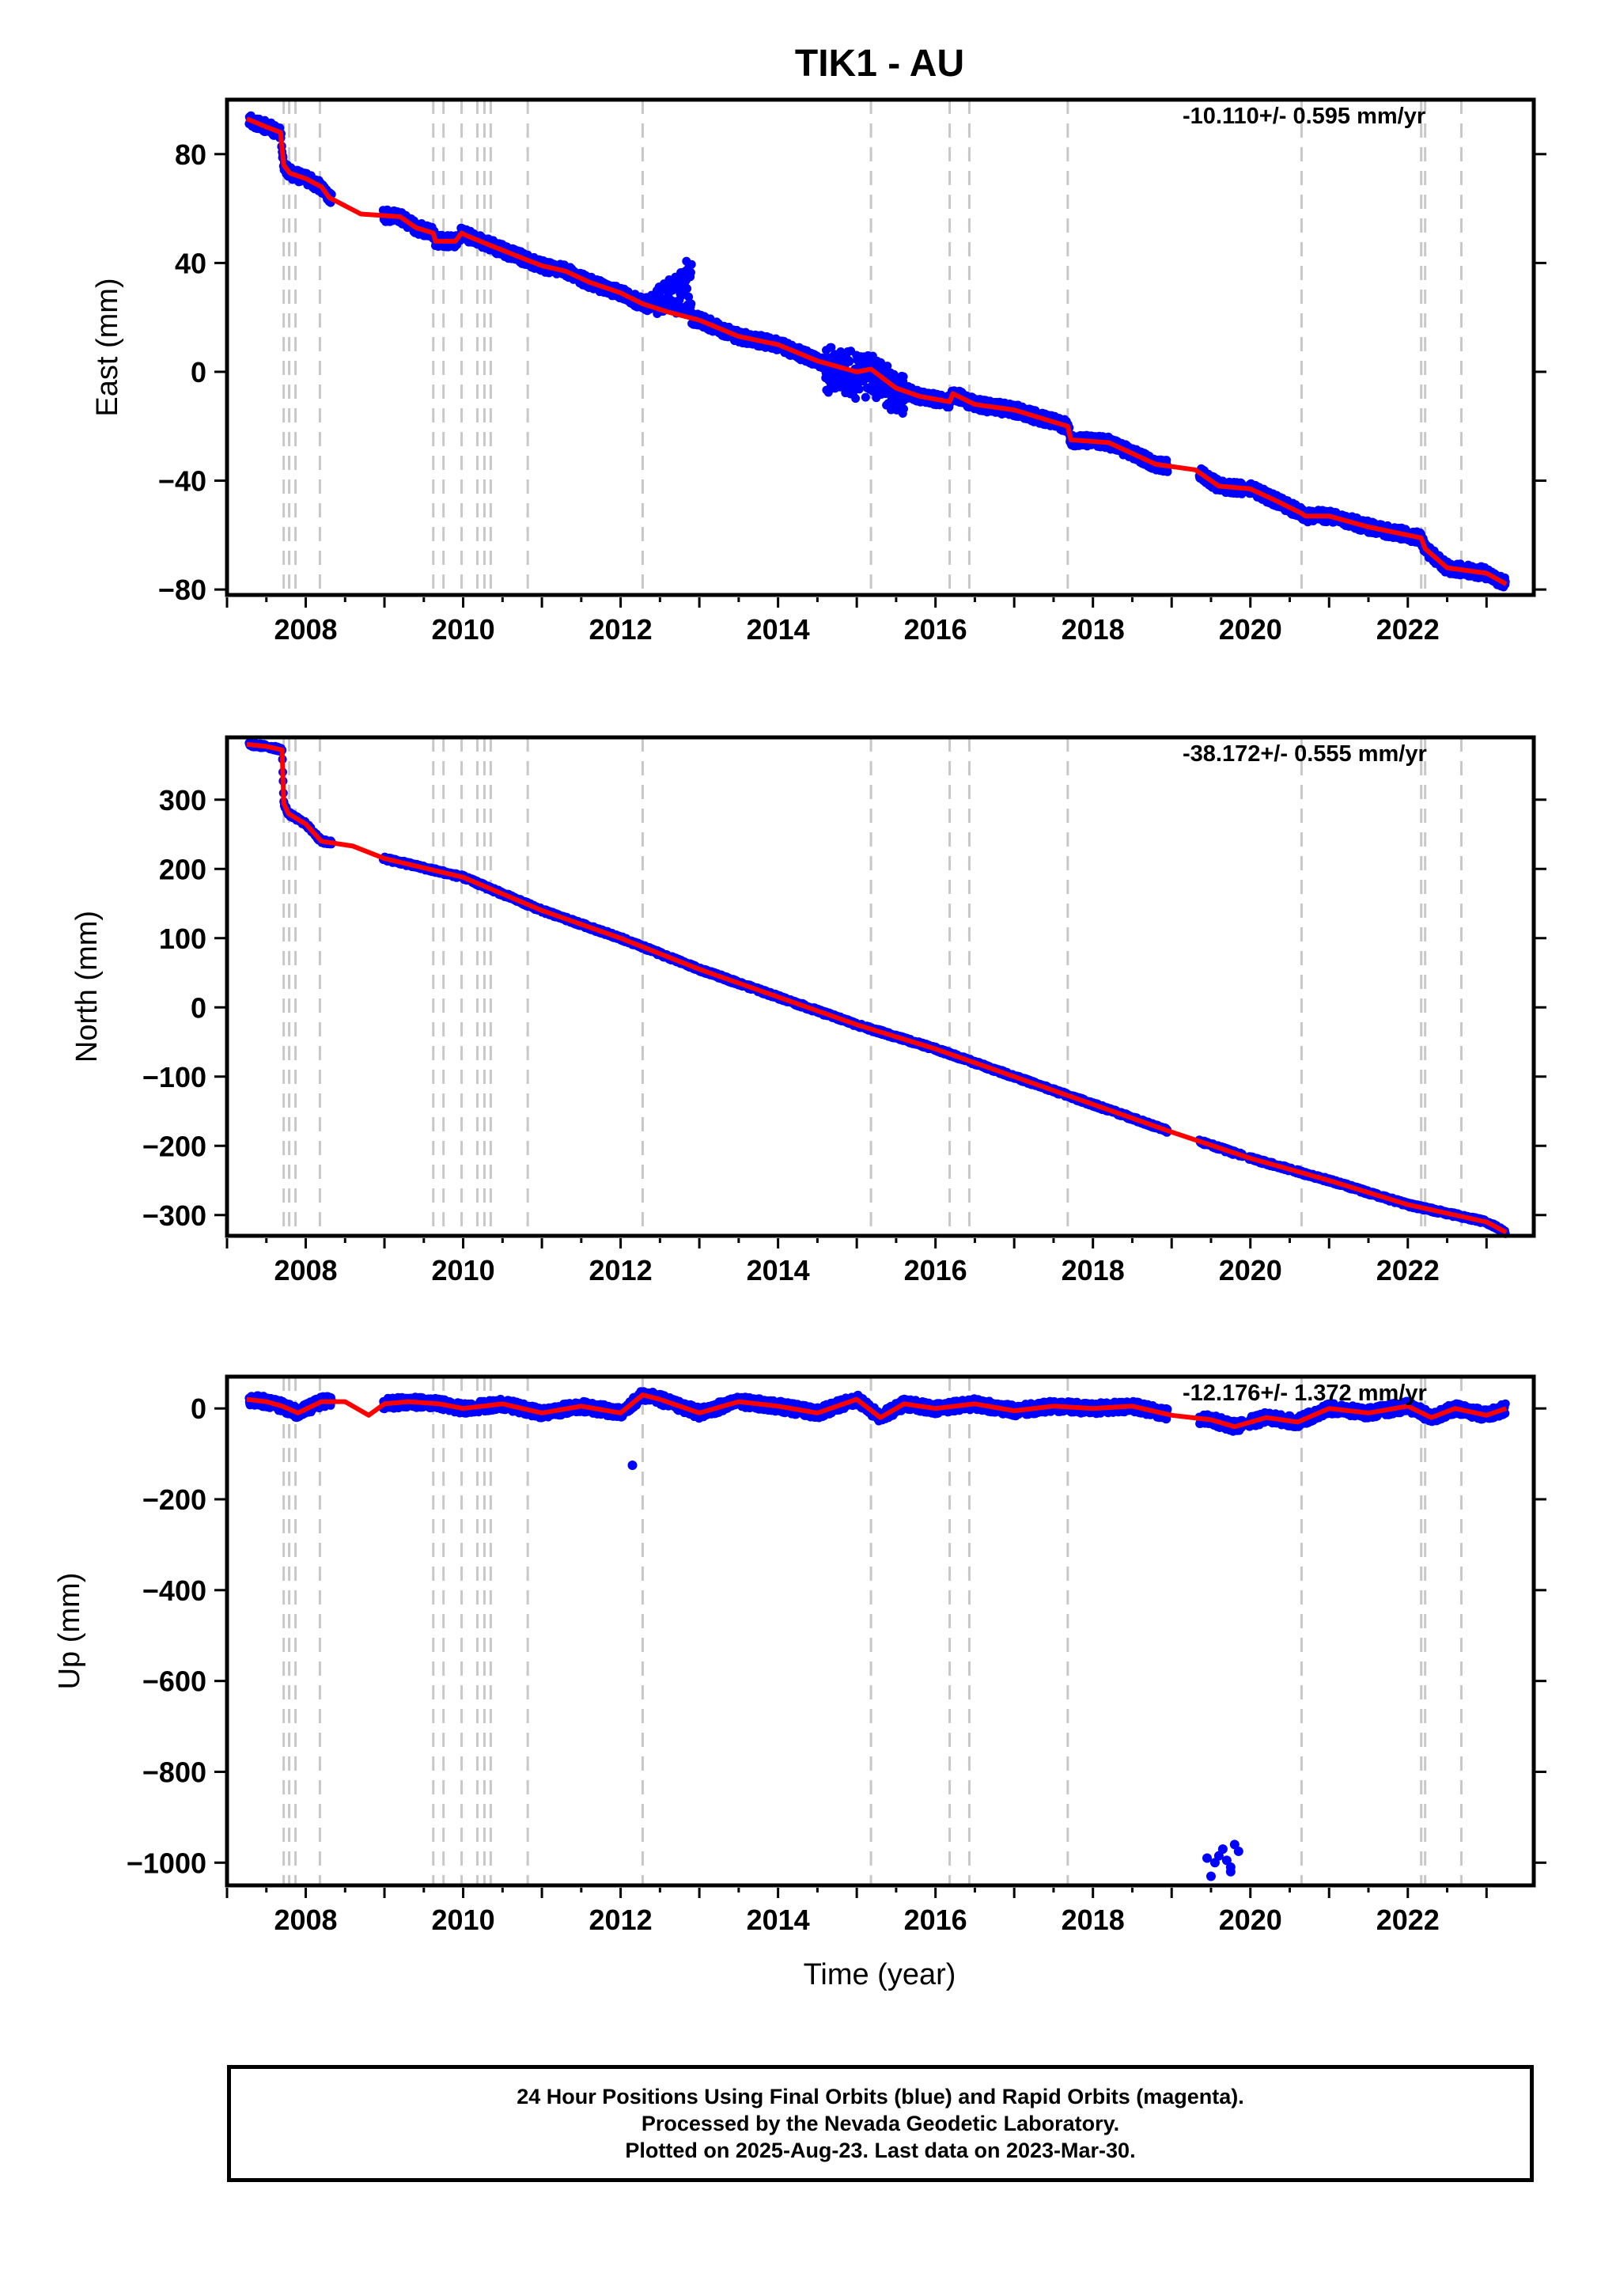  I want to click on east-rate-label: -10.110+/- 0.595 mm/yr, so click(1304, 116).